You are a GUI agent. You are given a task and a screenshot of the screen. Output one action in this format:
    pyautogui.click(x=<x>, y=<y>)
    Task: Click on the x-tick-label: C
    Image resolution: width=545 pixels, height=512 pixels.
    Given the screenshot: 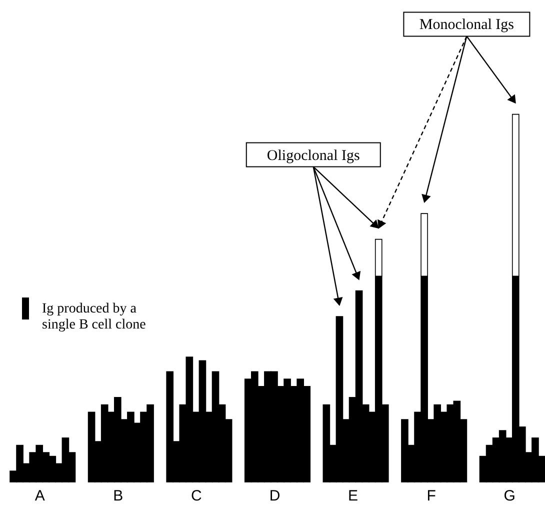 What is the action you would take?
    pyautogui.click(x=196, y=496)
    